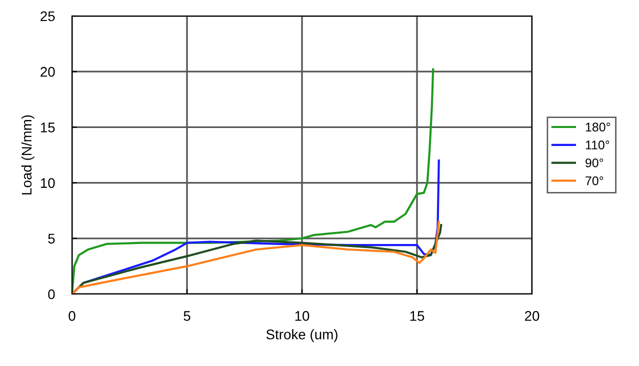 The height and width of the screenshot is (366, 639). I want to click on legend-label: 110°, so click(598, 145).